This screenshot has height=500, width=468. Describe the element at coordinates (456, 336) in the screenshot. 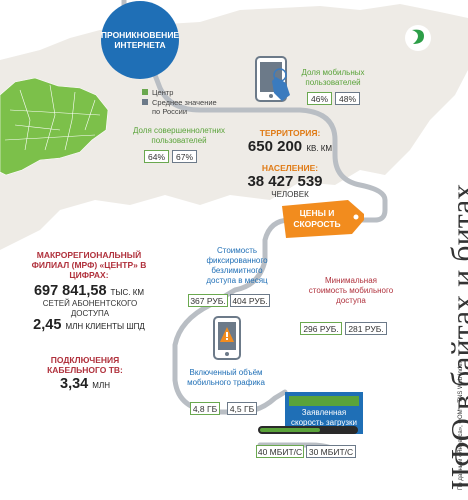

I see `side-title: ЦФО в байтах и битах` at that location.